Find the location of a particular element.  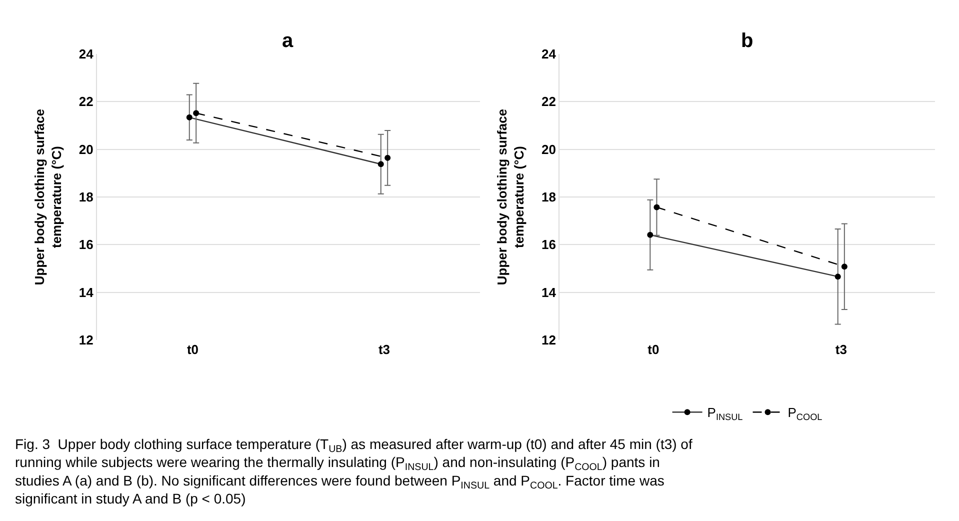

chart-title: b is located at coordinates (747, 41).